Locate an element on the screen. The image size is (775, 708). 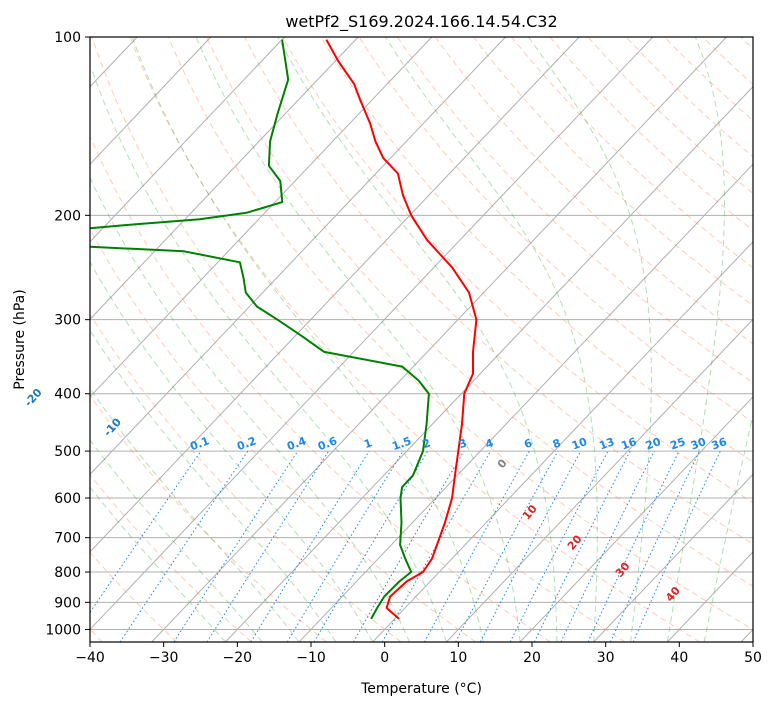
mixing-ratio-label: 30 is located at coordinates (698, 444).